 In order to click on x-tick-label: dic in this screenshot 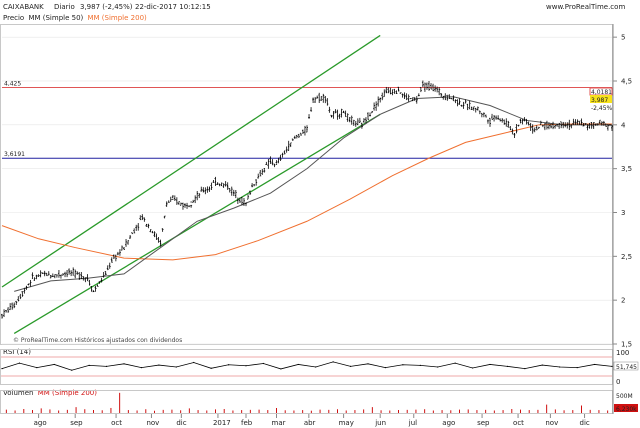, I will do `click(585, 423)`.